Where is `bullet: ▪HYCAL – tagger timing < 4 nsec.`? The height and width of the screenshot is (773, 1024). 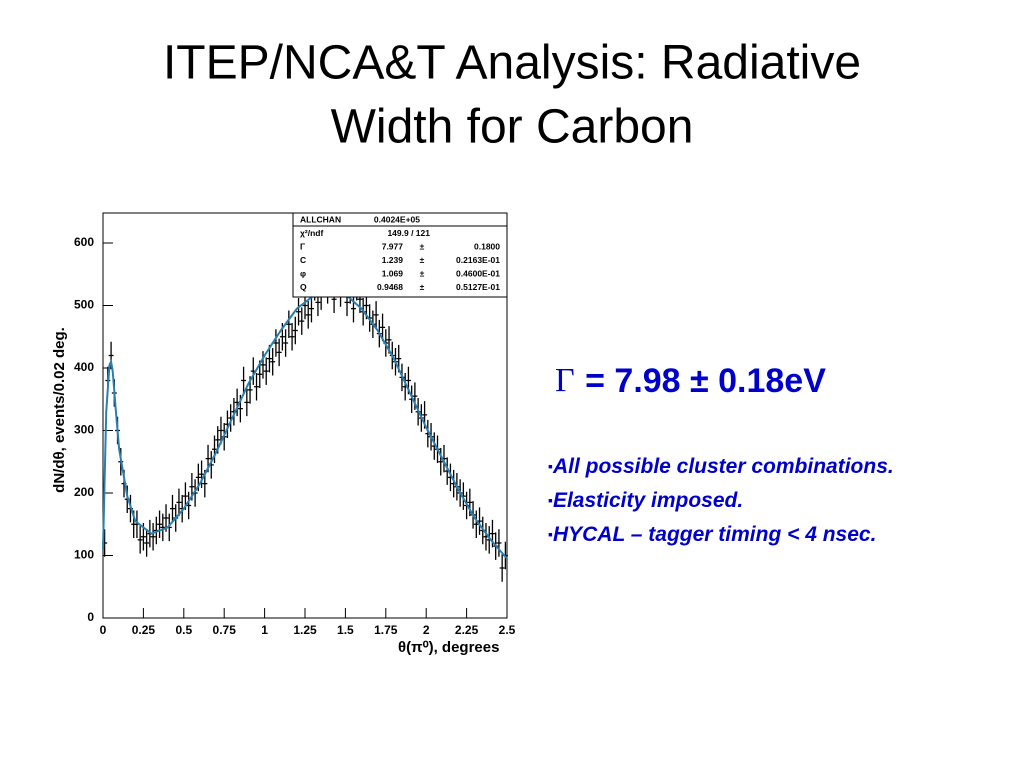 bullet: ▪HYCAL – tagger timing < 4 nsec. is located at coordinates (712, 534).